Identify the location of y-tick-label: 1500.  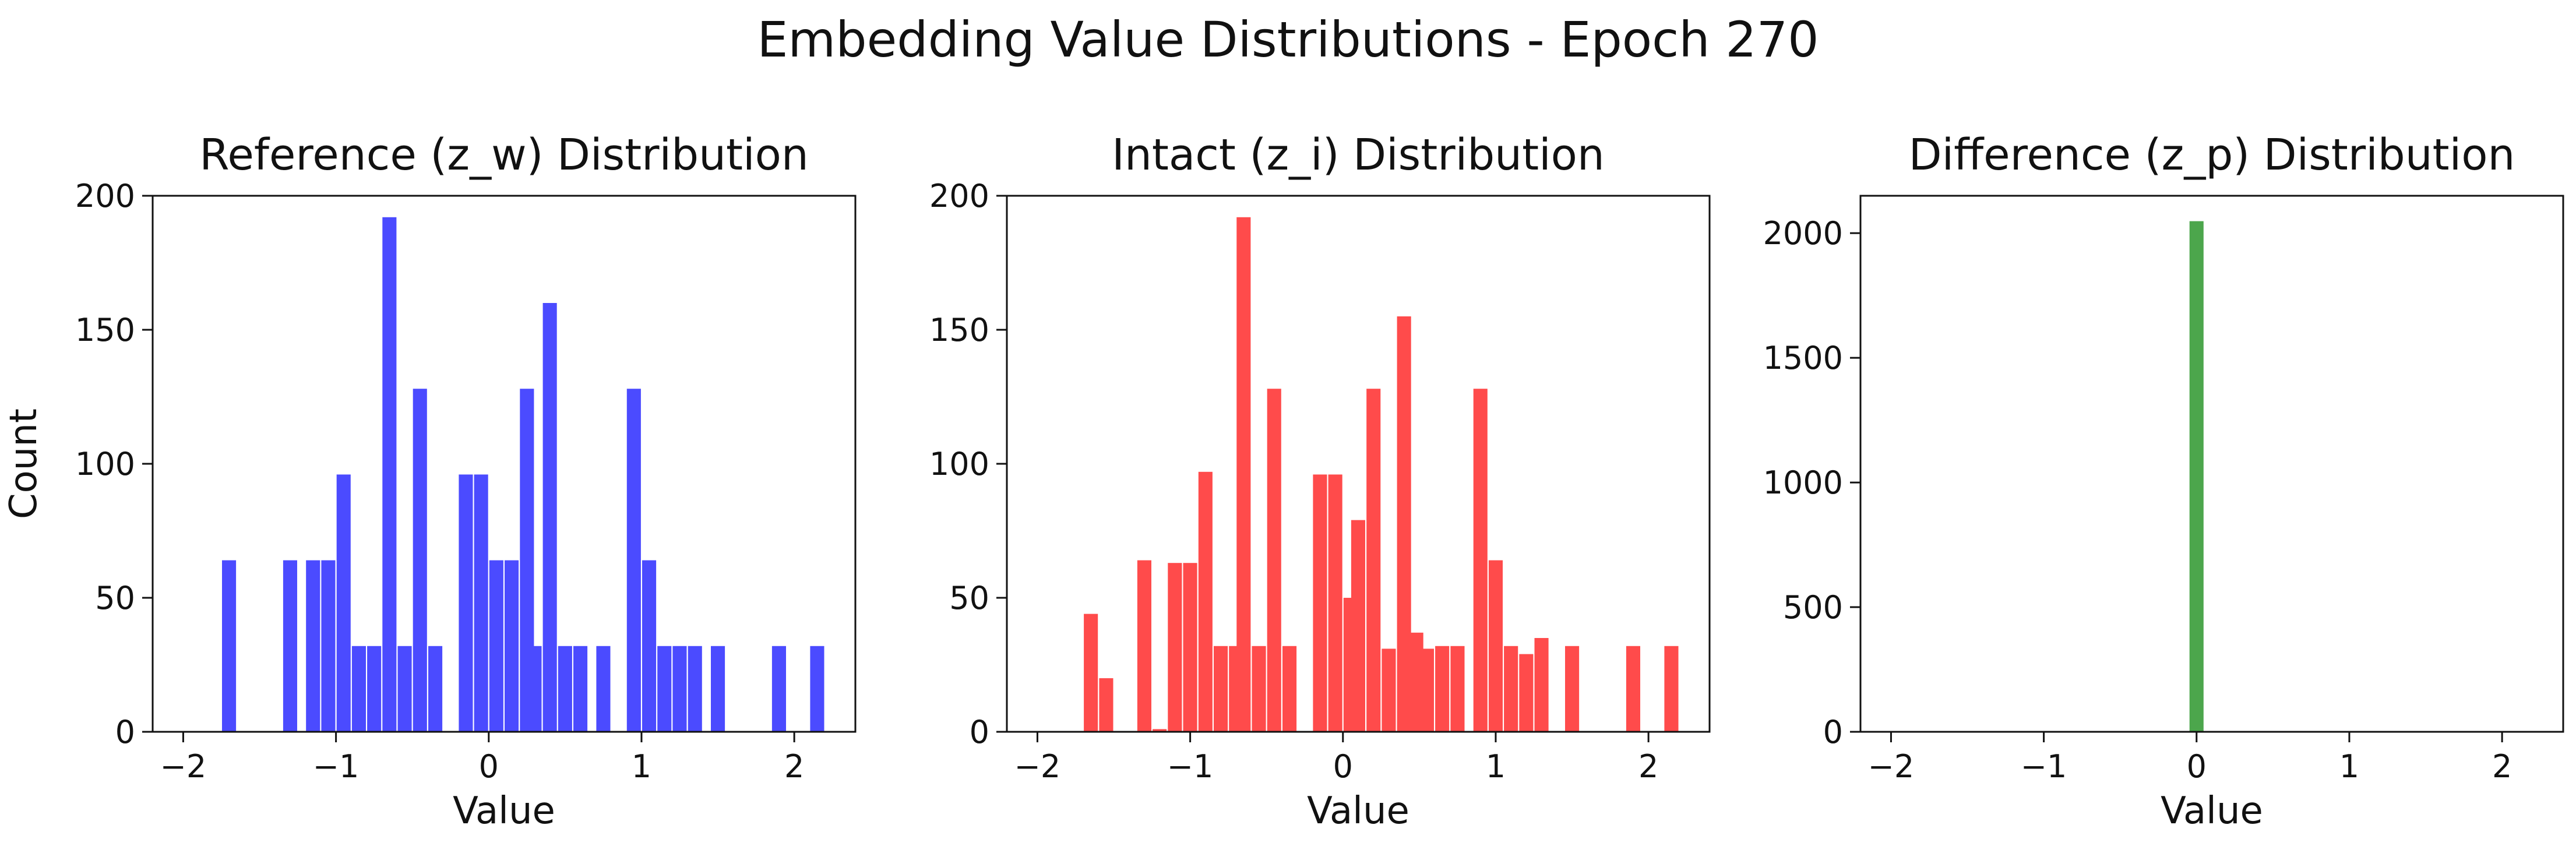
(1803, 358).